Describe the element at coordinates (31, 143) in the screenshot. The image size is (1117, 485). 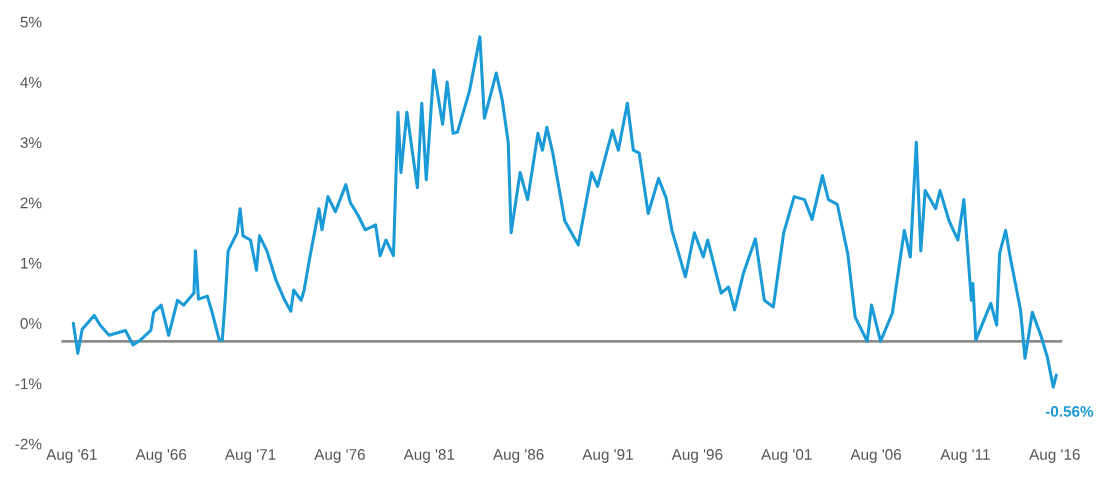
I see `y-tick-label: 3%` at that location.